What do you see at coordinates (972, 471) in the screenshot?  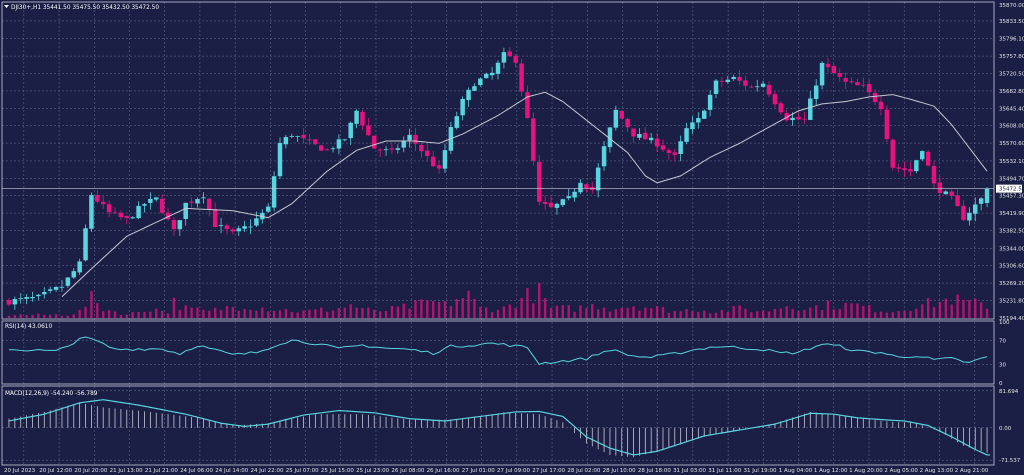 I see `time-tick-label: 2 Aug 21:00` at bounding box center [972, 471].